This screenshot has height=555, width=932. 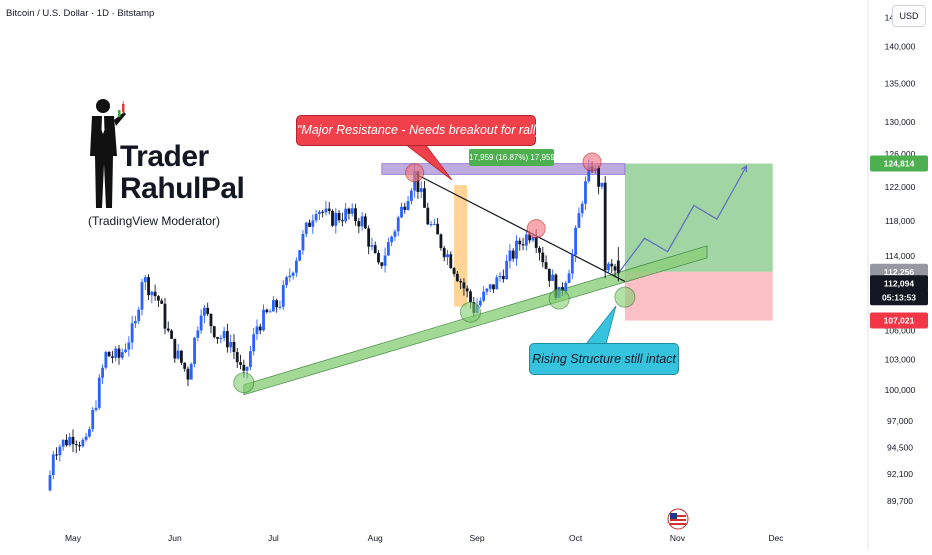 What do you see at coordinates (900, 360) in the screenshot?
I see `y-tick-label: 103,000` at bounding box center [900, 360].